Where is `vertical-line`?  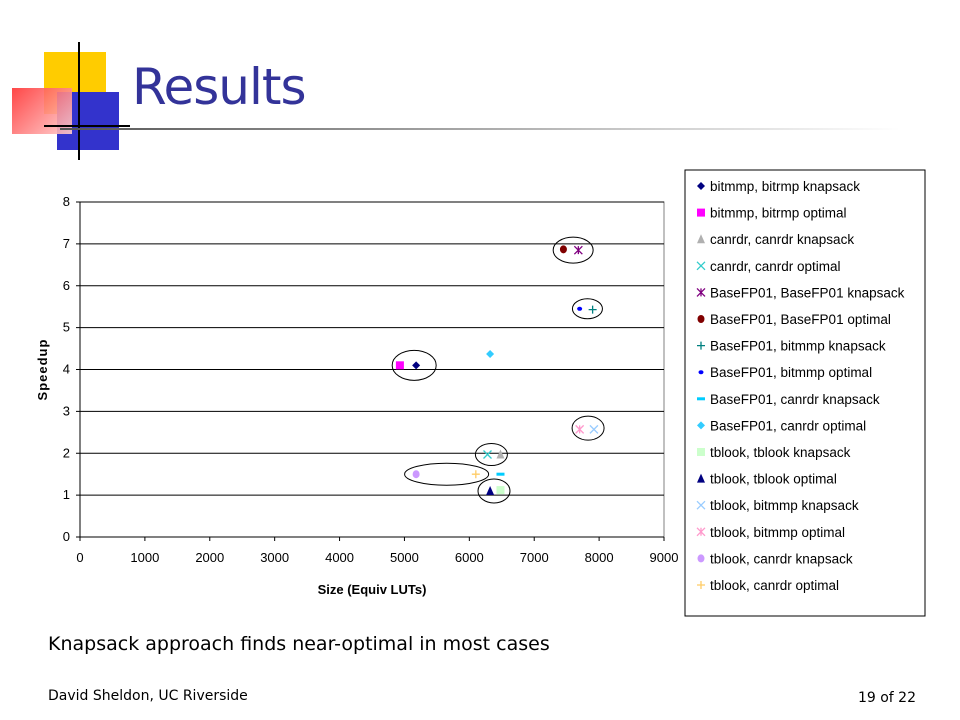 vertical-line is located at coordinates (79, 101).